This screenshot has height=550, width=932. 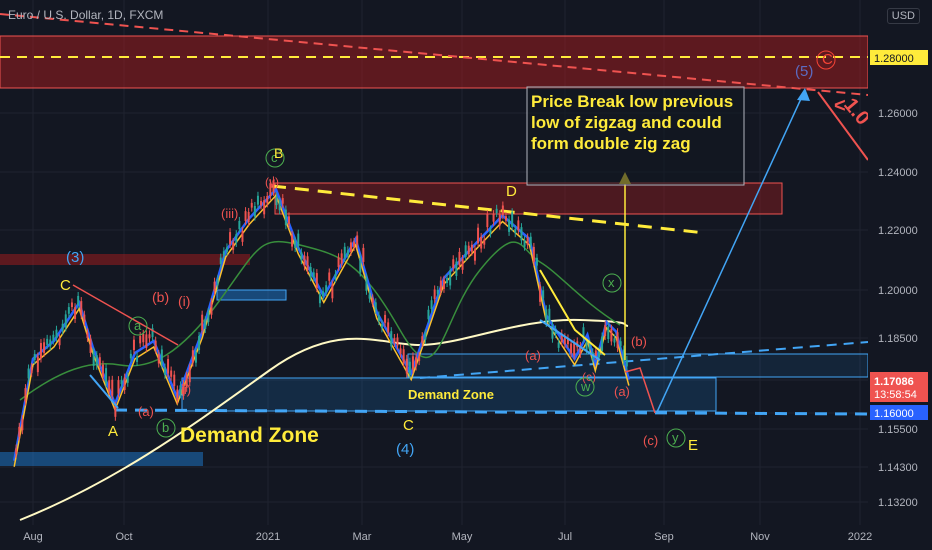 What do you see at coordinates (843, 126) in the screenshot?
I see `trendline-red-solid` at bounding box center [843, 126].